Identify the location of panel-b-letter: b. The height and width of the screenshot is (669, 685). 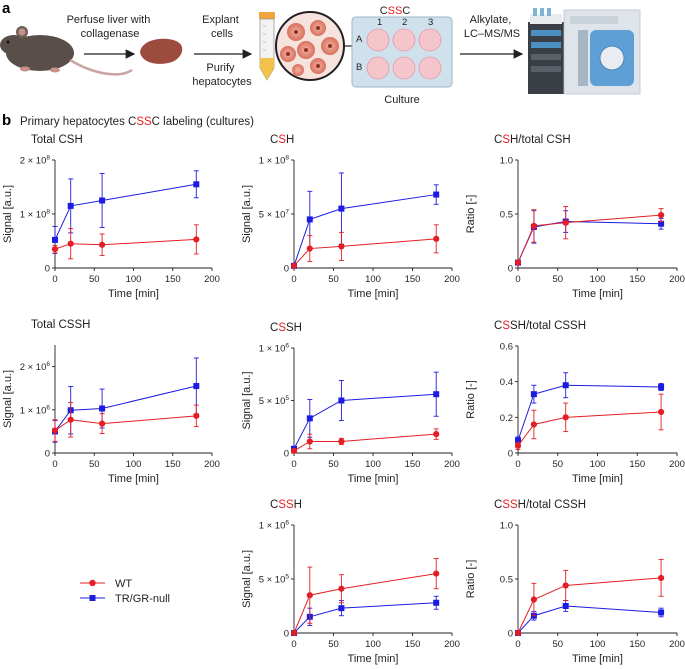
(6, 120).